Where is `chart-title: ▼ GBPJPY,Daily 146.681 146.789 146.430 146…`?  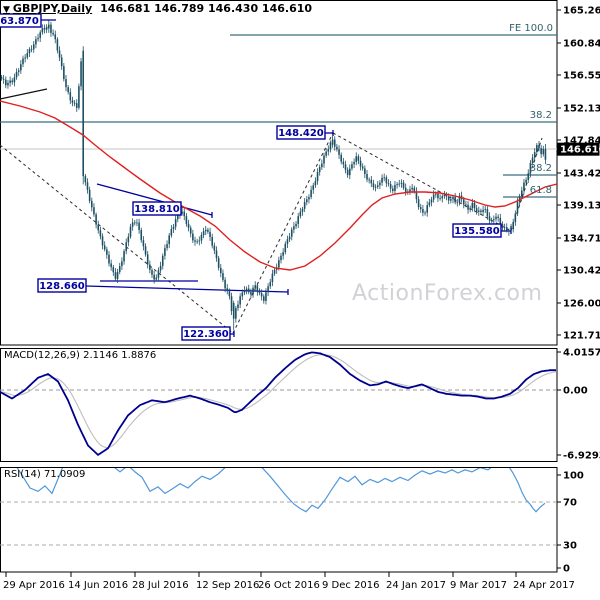
chart-title: ▼ GBPJPY,Daily 146.681 146.789 146.430 146… is located at coordinates (157, 8).